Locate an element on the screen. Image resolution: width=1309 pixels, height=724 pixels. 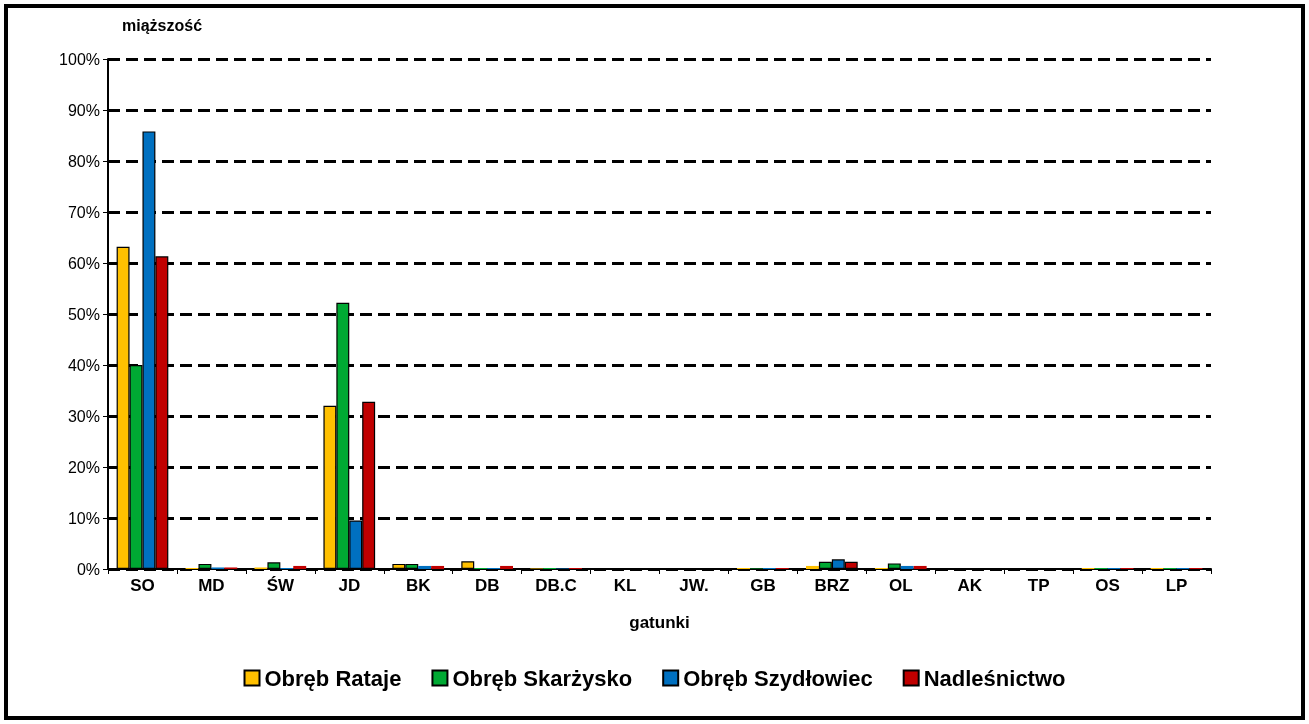
x-tick-label: JD is located at coordinates (349, 585).